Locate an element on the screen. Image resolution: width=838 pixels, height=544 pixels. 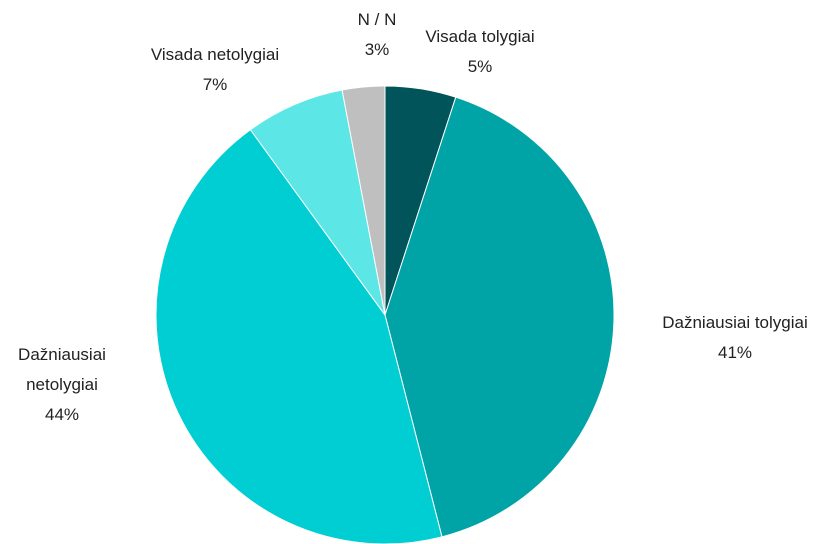
slice-label: Dažniausiai netolygiai 44% is located at coordinates (62, 385).